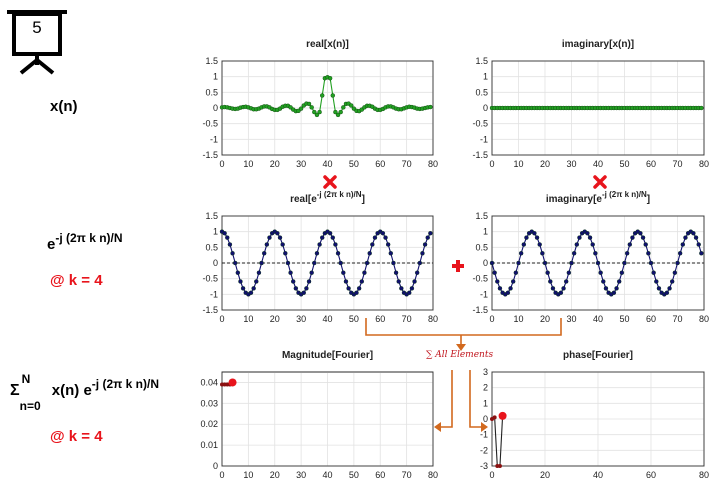 The image size is (713, 489). I want to click on bracket-line, so click(463, 327).